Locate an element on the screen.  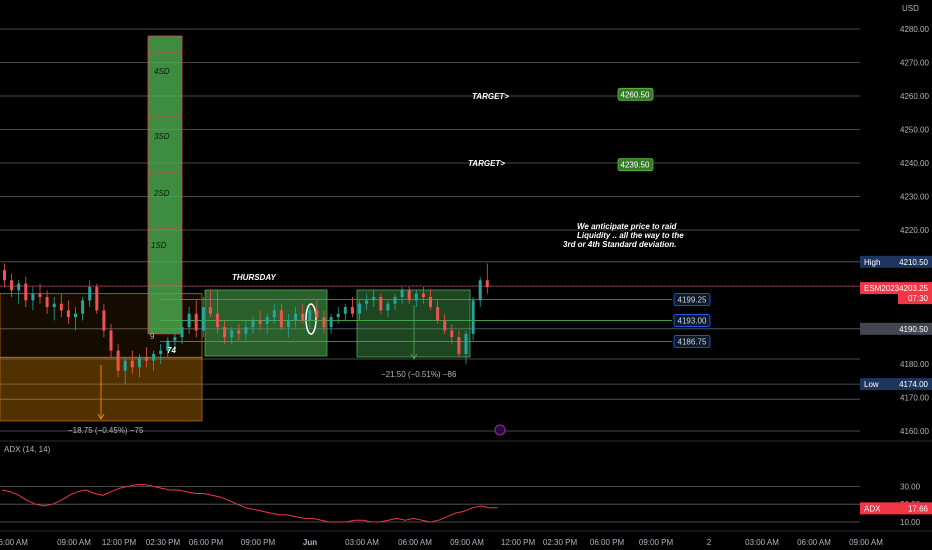
level-tag-text-1: 4193.00 is located at coordinates (692, 320).